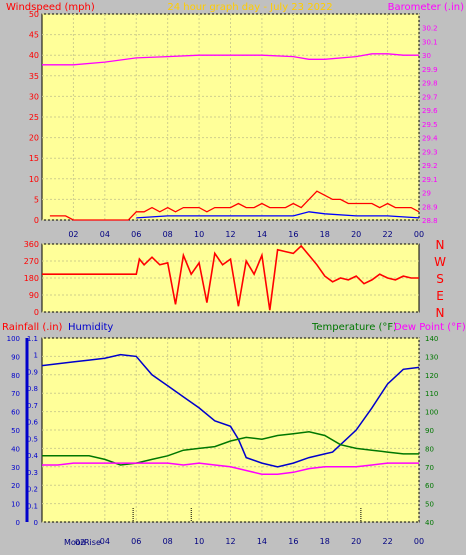 The image size is (466, 555). Describe the element at coordinates (430, 29) in the screenshot. I see `chart1-y2tick-label: 30.2` at that location.